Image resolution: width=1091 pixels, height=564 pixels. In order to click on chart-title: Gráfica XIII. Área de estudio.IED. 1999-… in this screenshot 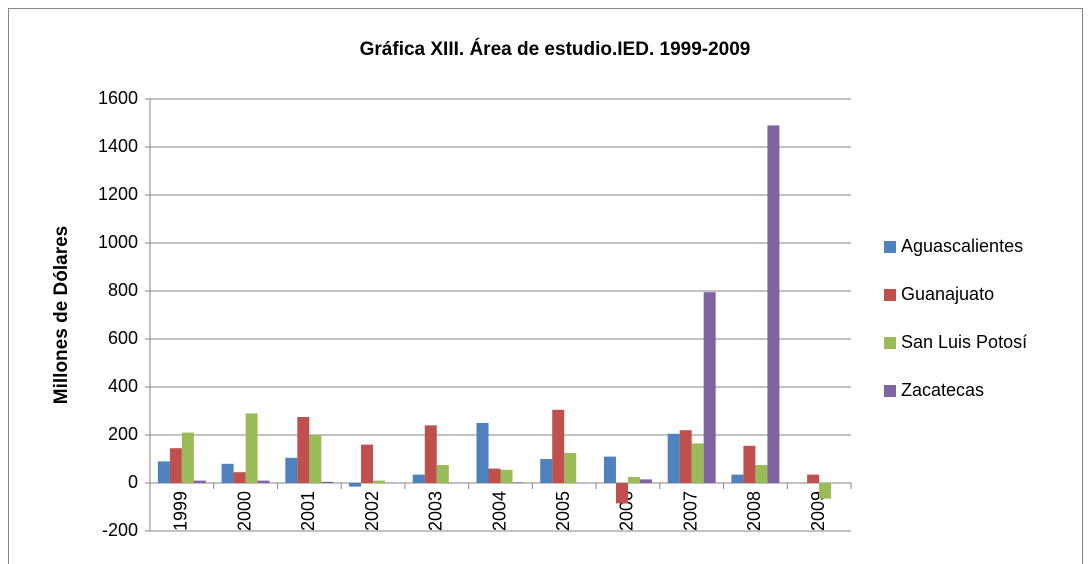, I will do `click(555, 49)`.